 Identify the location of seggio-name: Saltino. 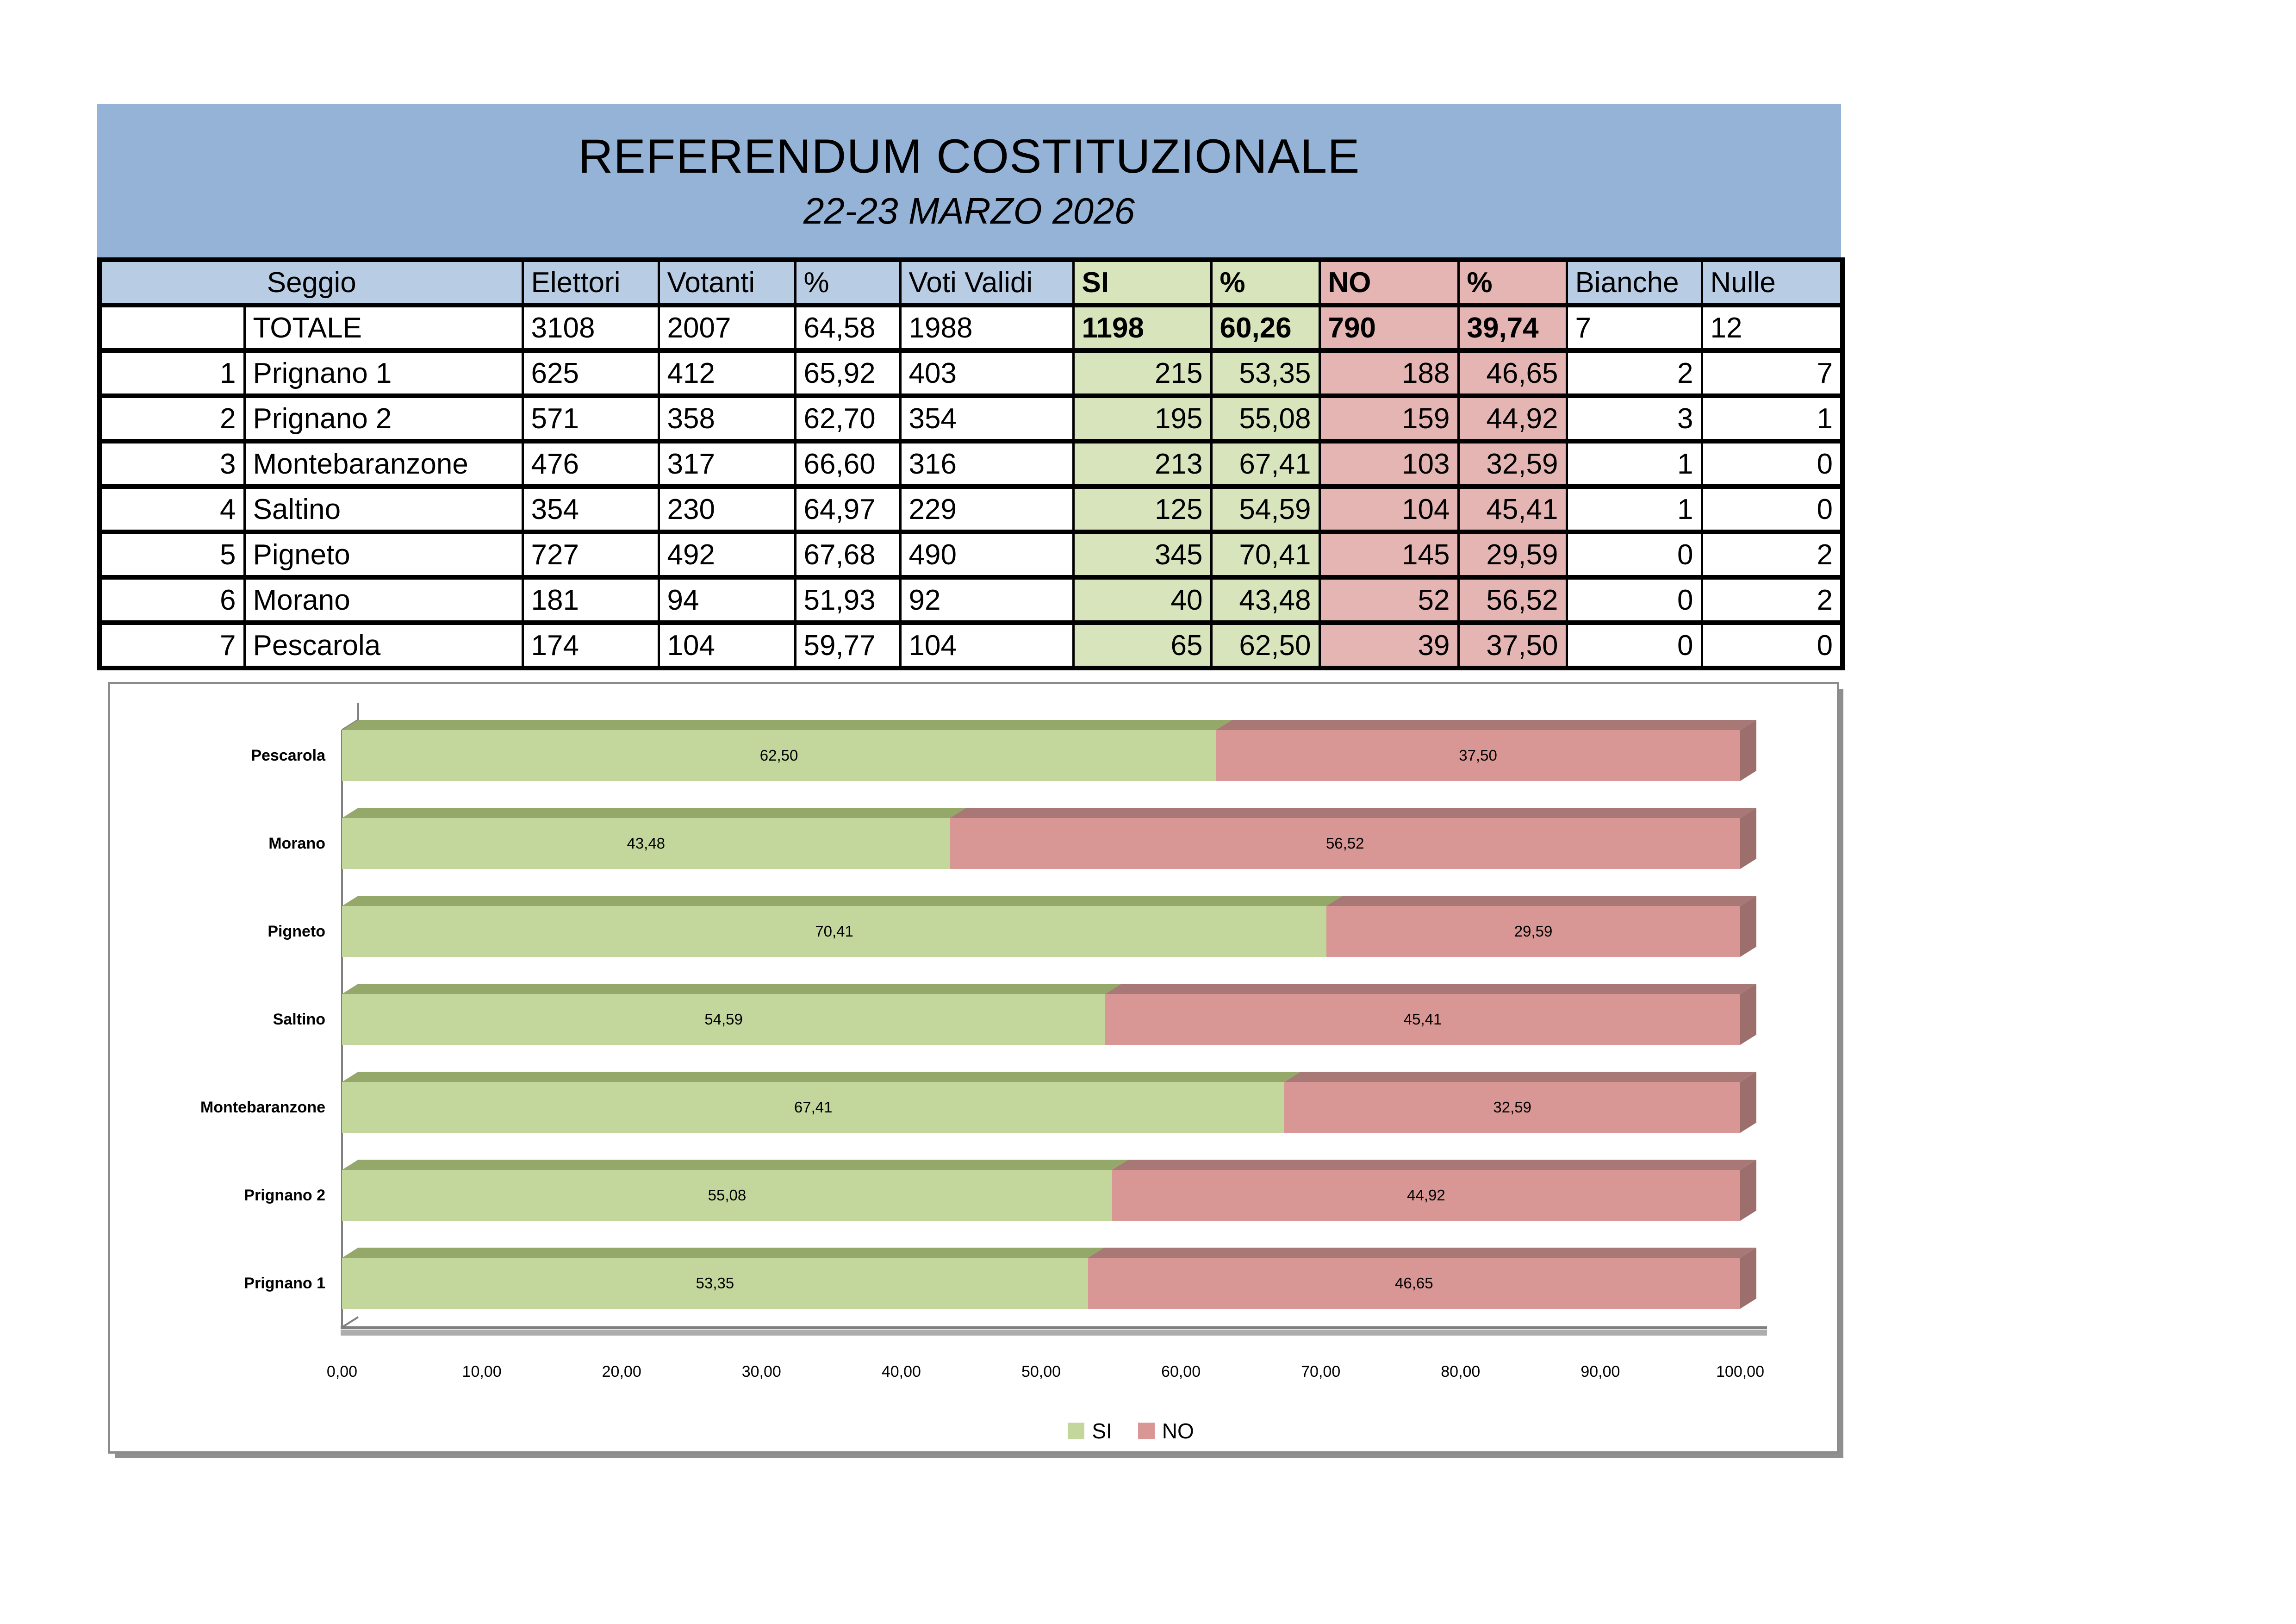
(383, 509).